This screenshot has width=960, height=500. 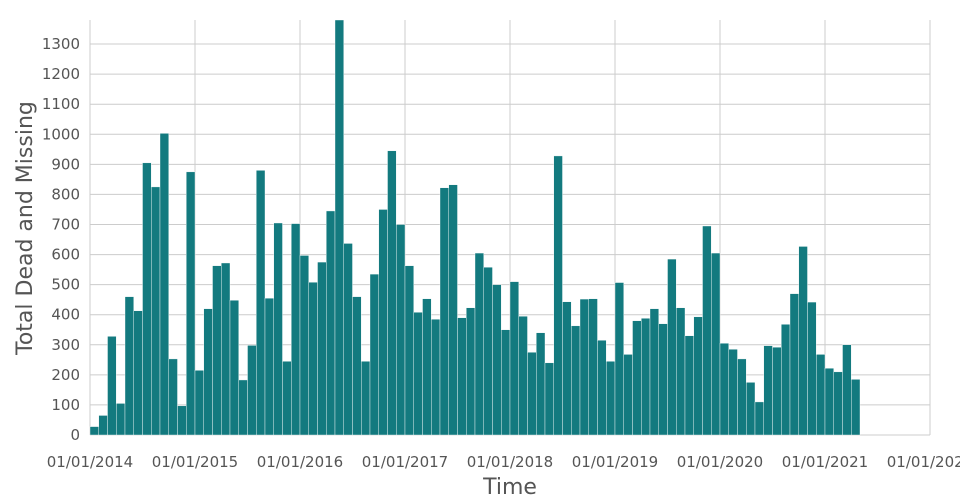 I want to click on y-tick-label: 0, so click(x=75, y=435).